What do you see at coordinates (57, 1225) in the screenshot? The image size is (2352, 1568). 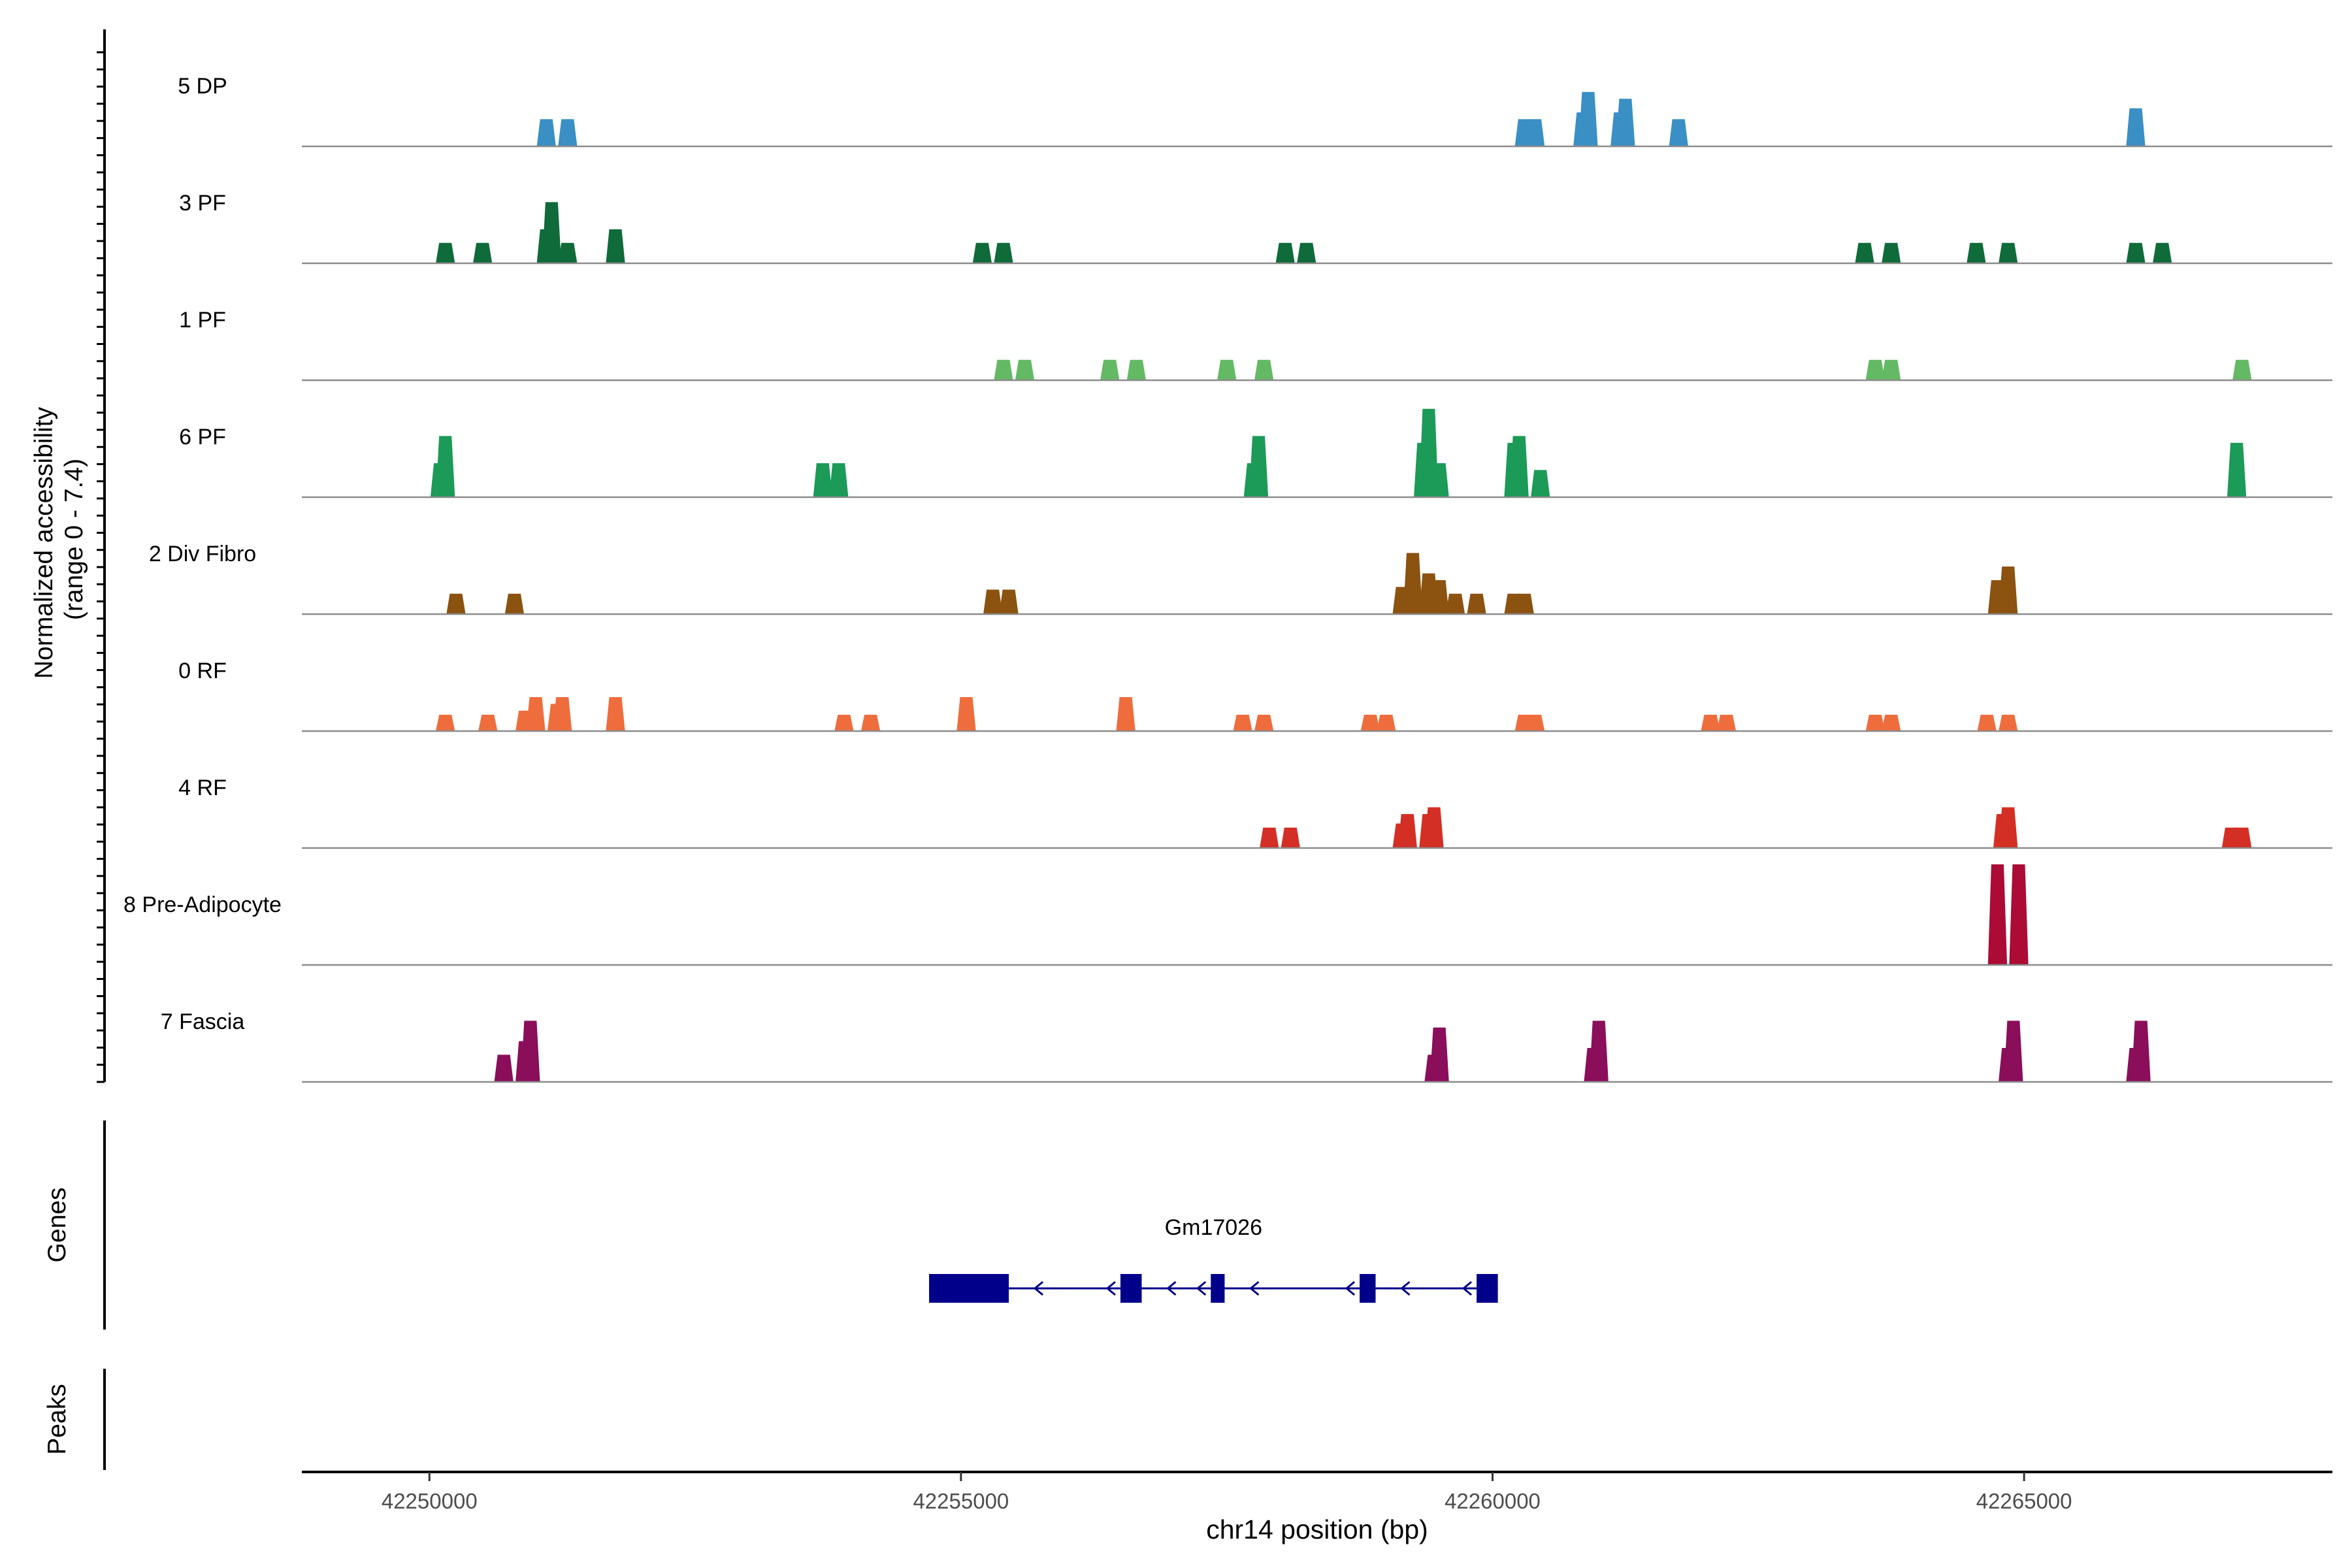 I see `genes-panel-label: Genes` at bounding box center [57, 1225].